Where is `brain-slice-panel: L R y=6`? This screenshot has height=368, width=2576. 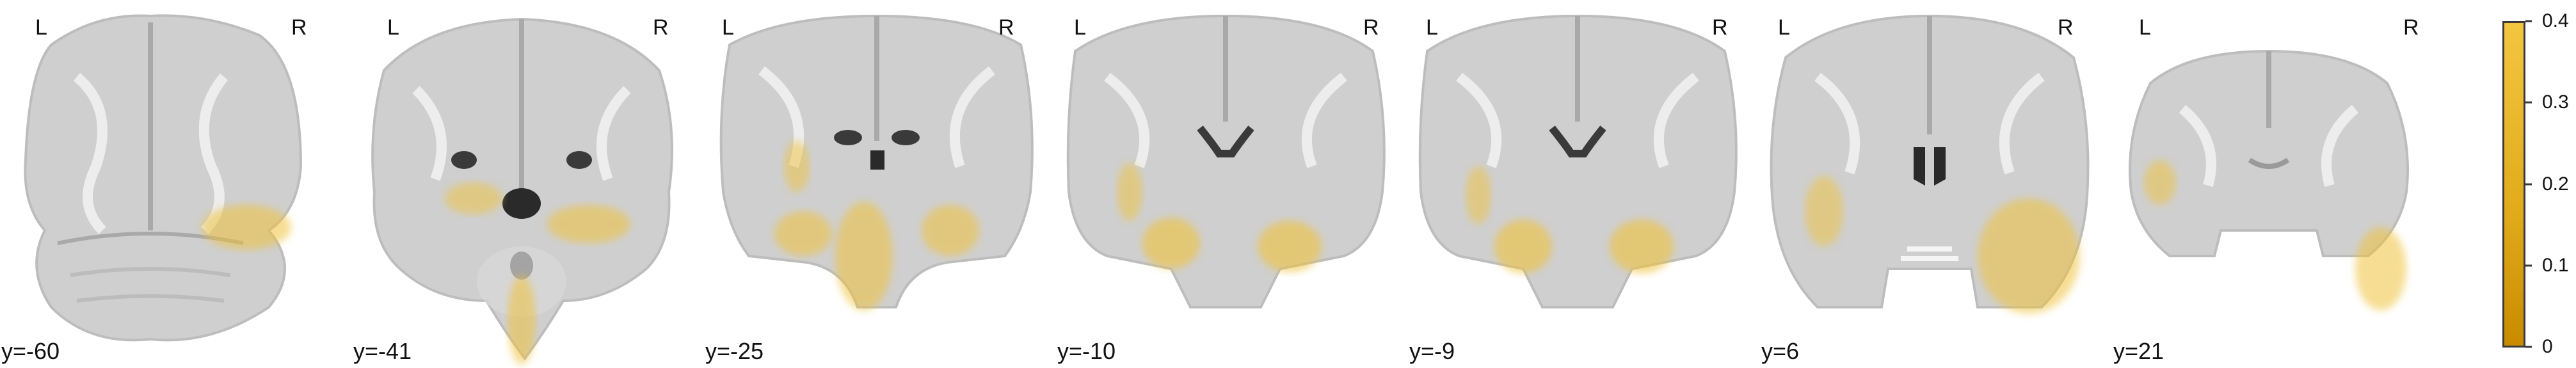
brain-slice-panel: L R y=6 is located at coordinates (1933, 184).